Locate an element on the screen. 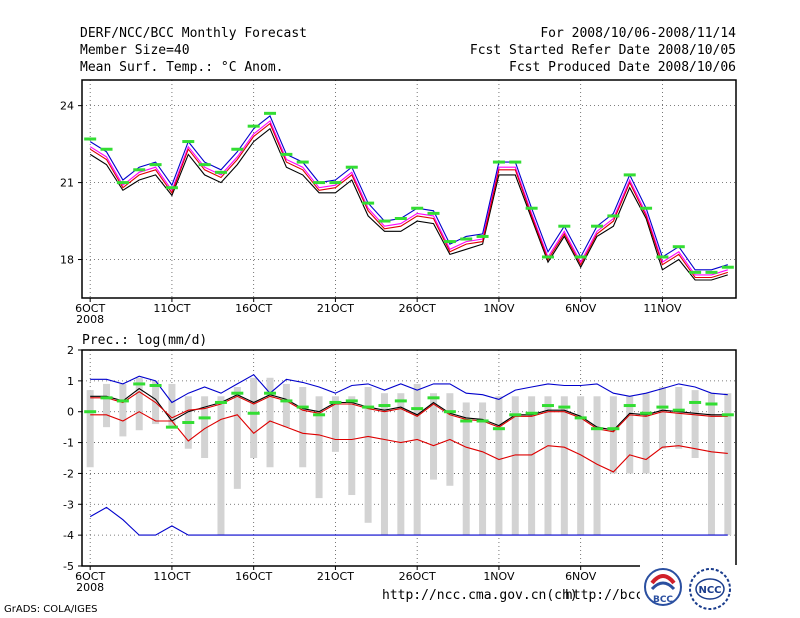 Image resolution: width=800 pixels, height=618 pixels. bcc-logo-icon: BCC is located at coordinates (663, 587).